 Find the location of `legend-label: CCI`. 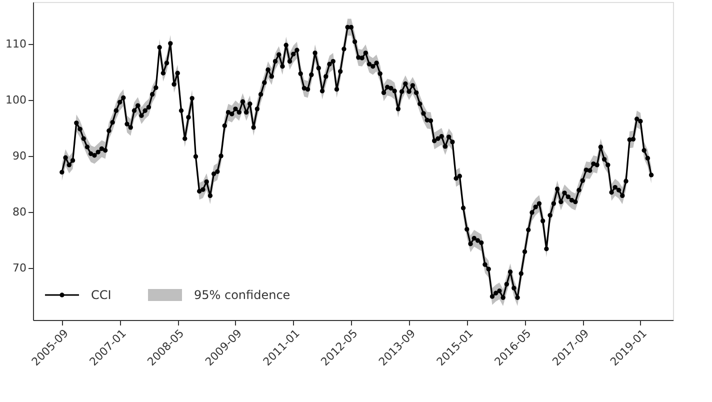

legend-label: CCI is located at coordinates (101, 295).